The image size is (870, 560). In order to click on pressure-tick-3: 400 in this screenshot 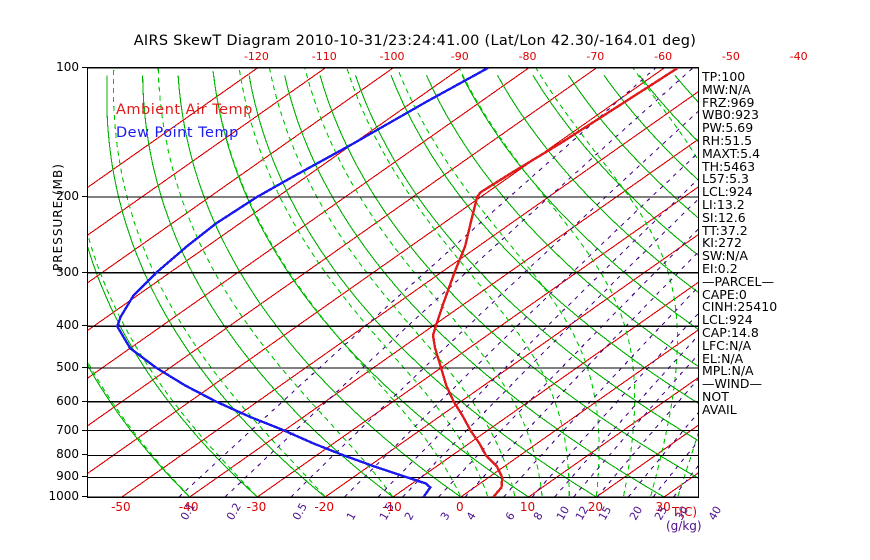, I will do `click(67, 325)`.